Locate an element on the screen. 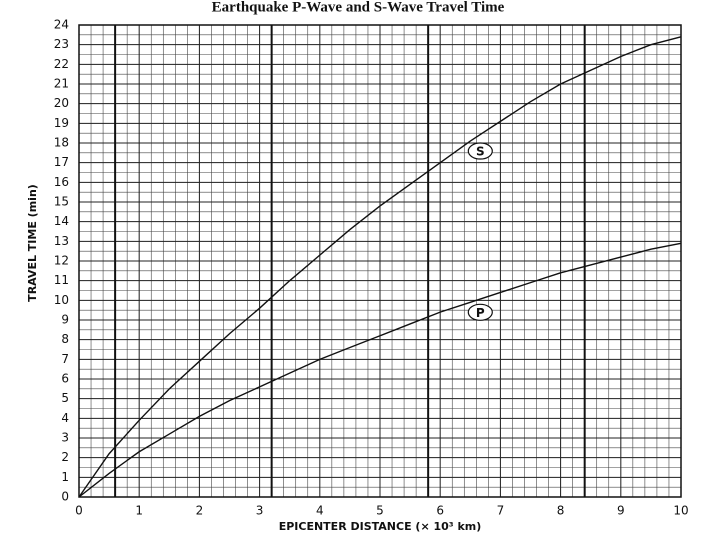 The height and width of the screenshot is (540, 720). x-axis-title: EPICENTER DISTANCE (× 10³ km) is located at coordinates (380, 526).